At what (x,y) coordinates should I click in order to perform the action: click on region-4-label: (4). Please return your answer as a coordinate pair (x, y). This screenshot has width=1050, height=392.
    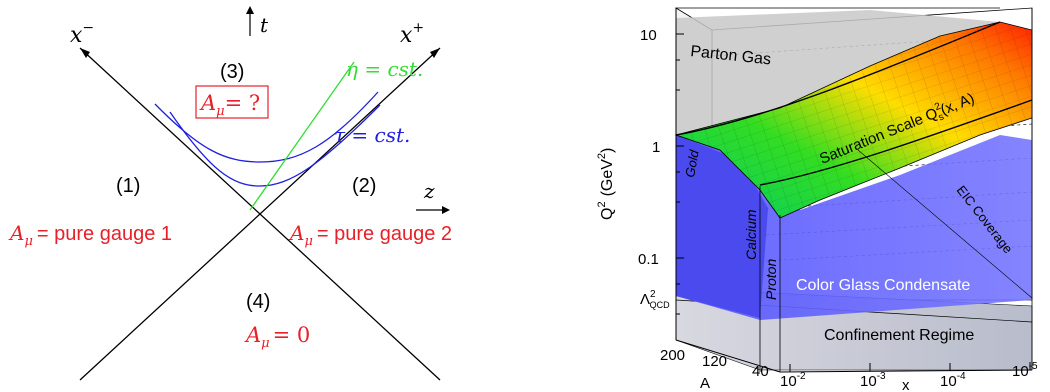
    Looking at the image, I should click on (258, 302).